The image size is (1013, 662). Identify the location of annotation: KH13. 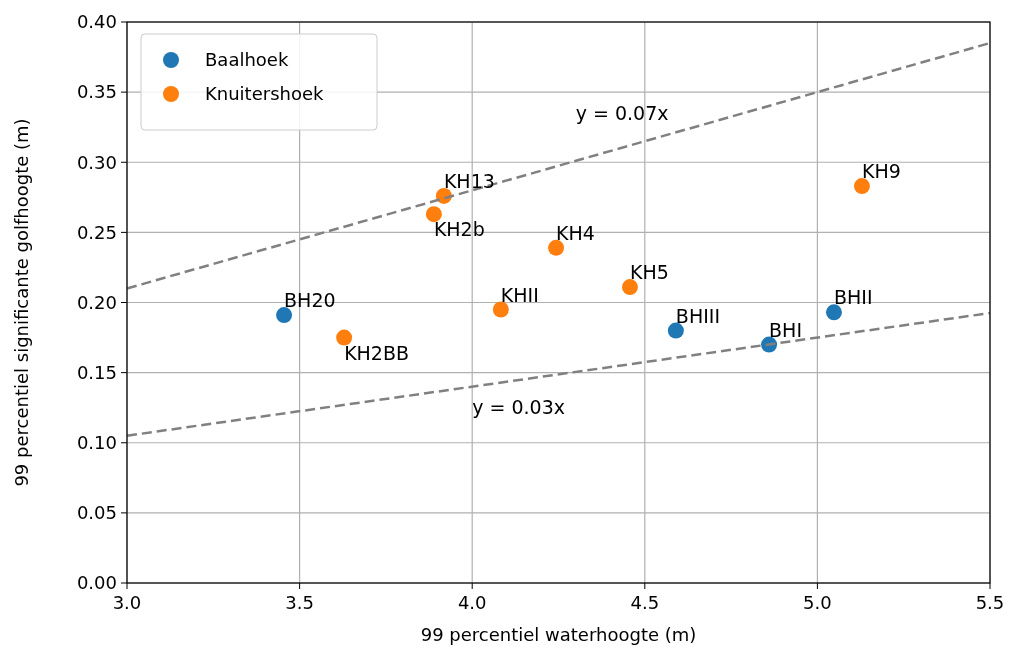
(469, 180).